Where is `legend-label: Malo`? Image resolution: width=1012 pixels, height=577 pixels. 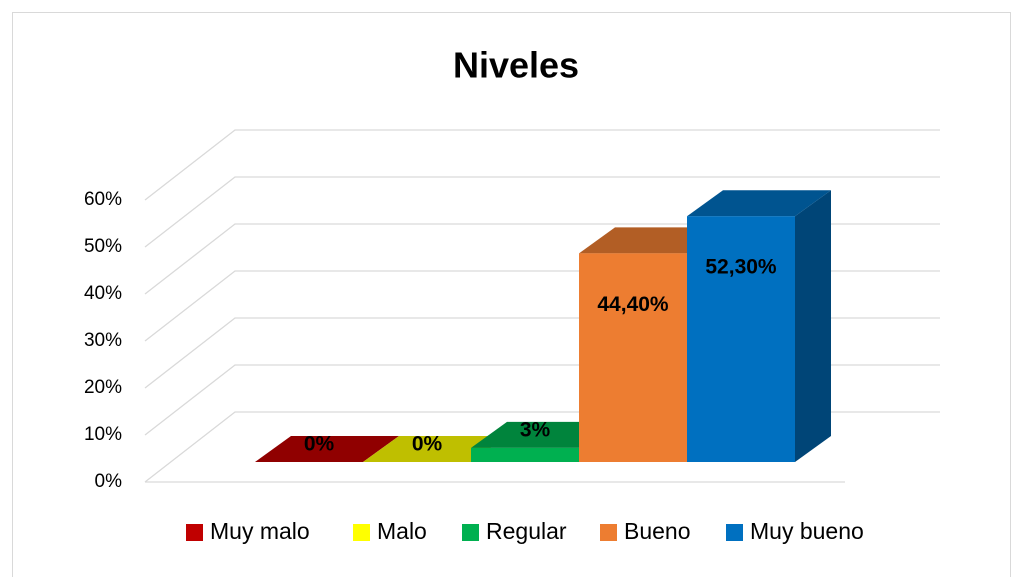 legend-label: Malo is located at coordinates (402, 531).